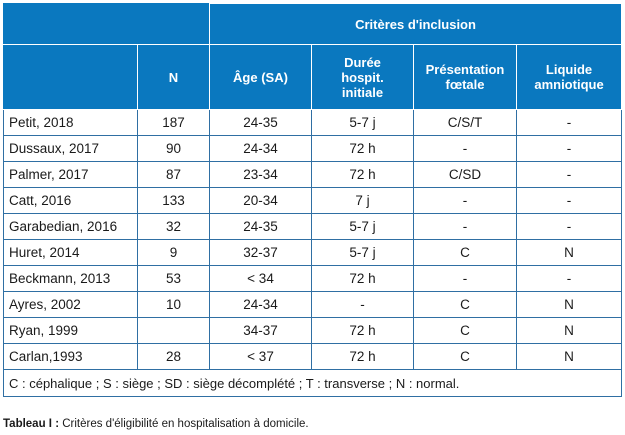  I want to click on header-duree-line-1: Durée, so click(362, 62).